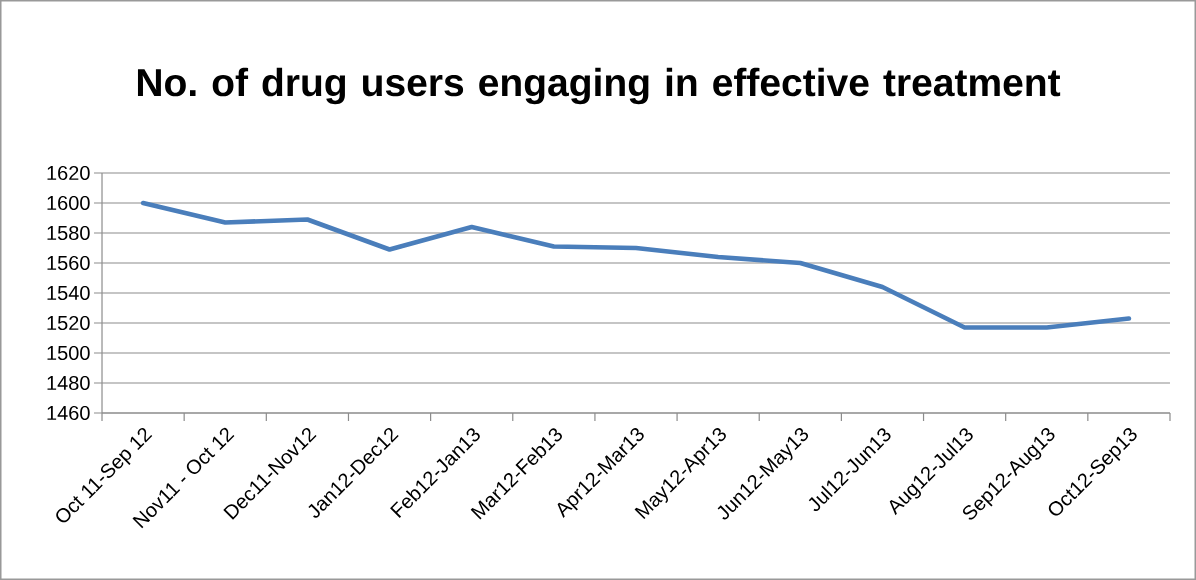  What do you see at coordinates (68, 413) in the screenshot?
I see `y-tick-label: 1460` at bounding box center [68, 413].